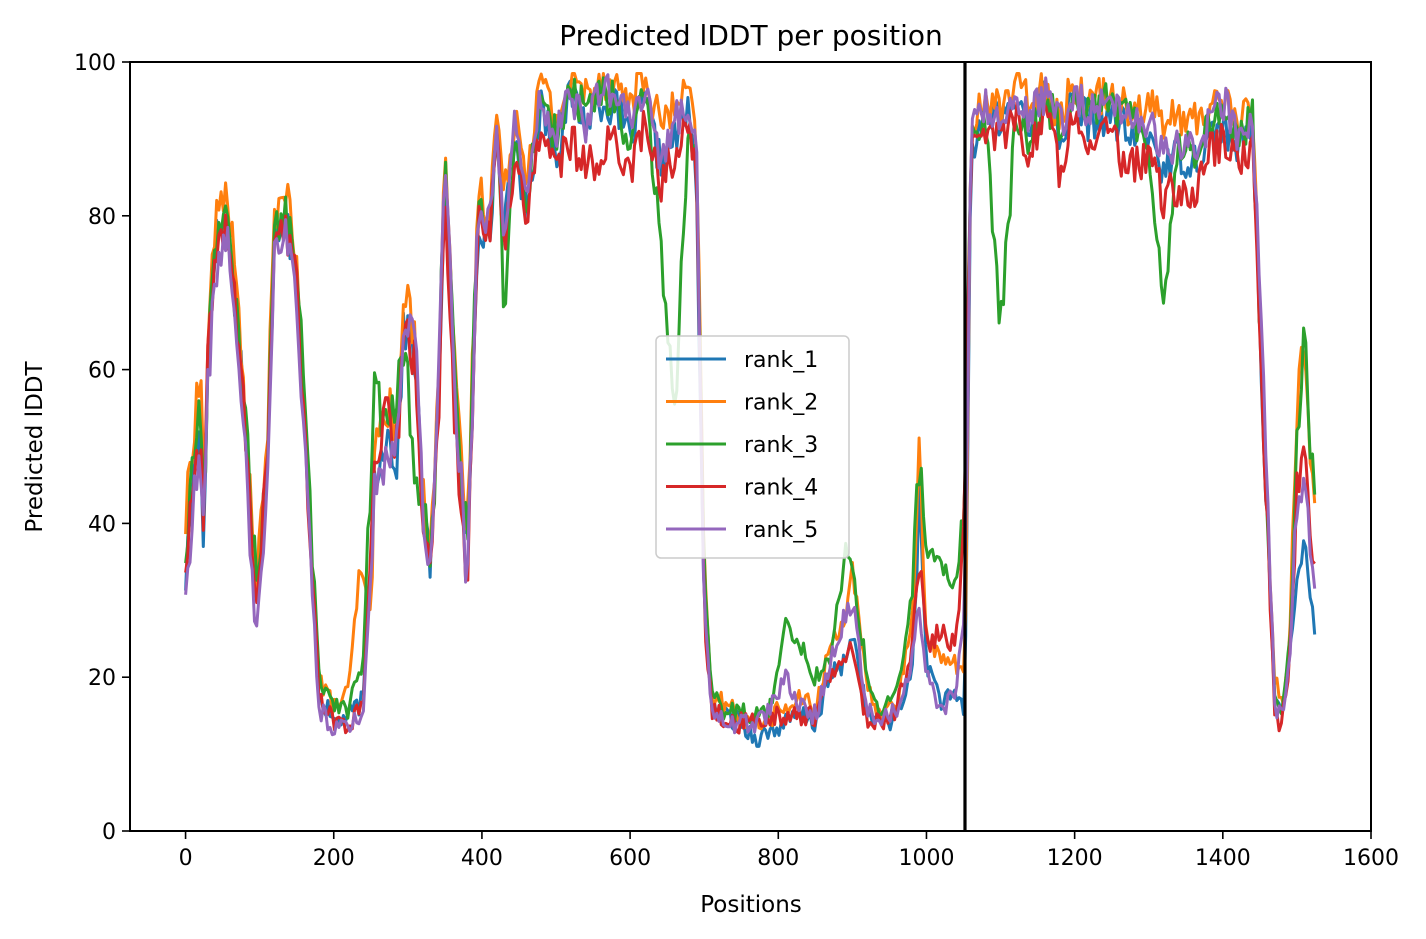 This screenshot has height=939, width=1426. I want to click on y-axis: 0 20 40 60 80 100, so click(102, 448).